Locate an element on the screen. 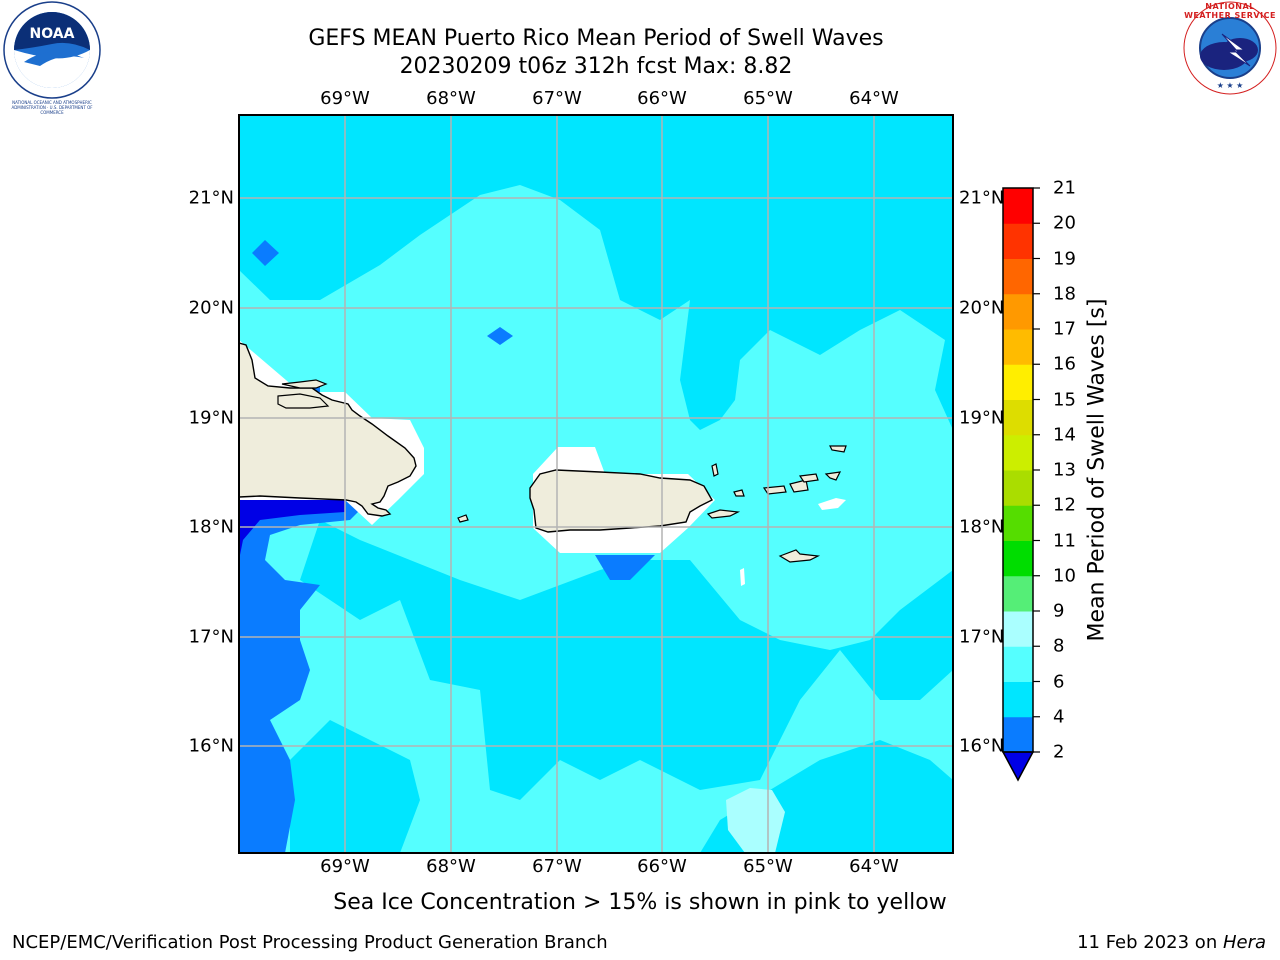  field-4-6s-southwest is located at coordinates (355, 786).